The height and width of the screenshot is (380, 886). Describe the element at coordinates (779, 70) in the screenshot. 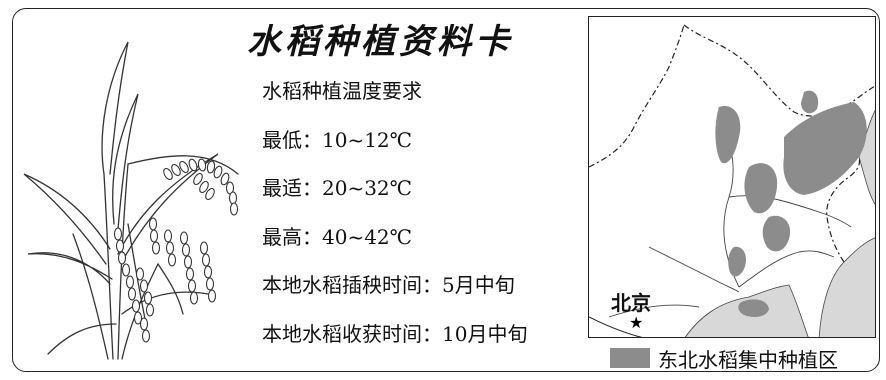

I see `national-border` at that location.